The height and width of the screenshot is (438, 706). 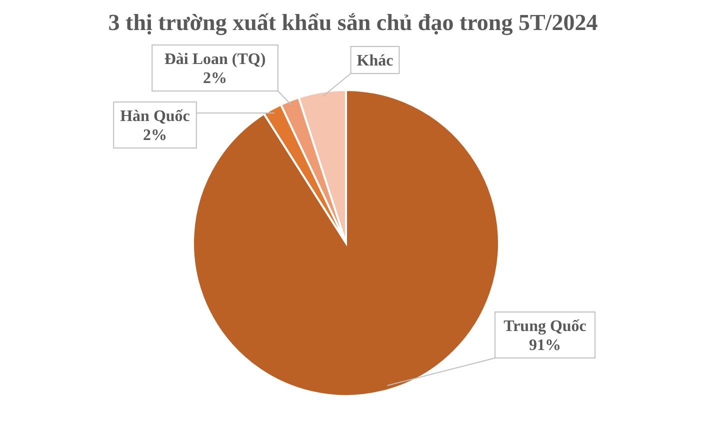 I want to click on data-label: 91%, so click(x=545, y=345).